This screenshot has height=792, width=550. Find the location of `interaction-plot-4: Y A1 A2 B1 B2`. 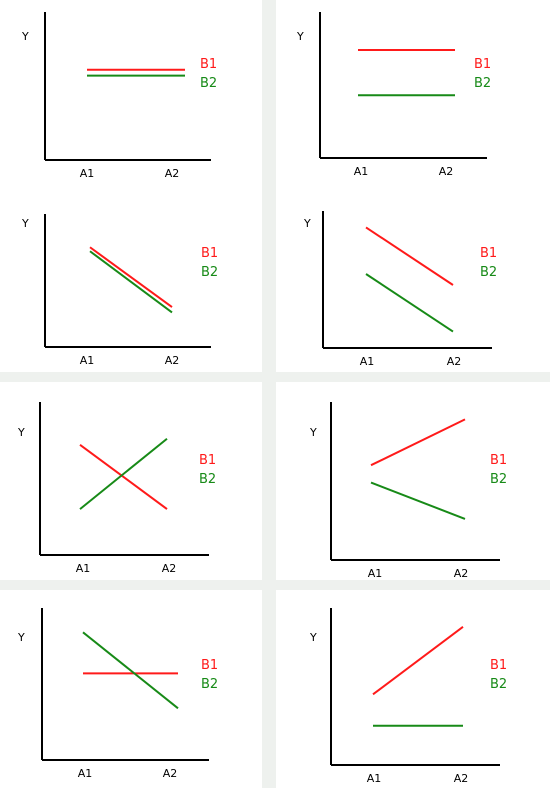

interaction-plot-4: Y A1 A2 B1 B2 is located at coordinates (412, 286).